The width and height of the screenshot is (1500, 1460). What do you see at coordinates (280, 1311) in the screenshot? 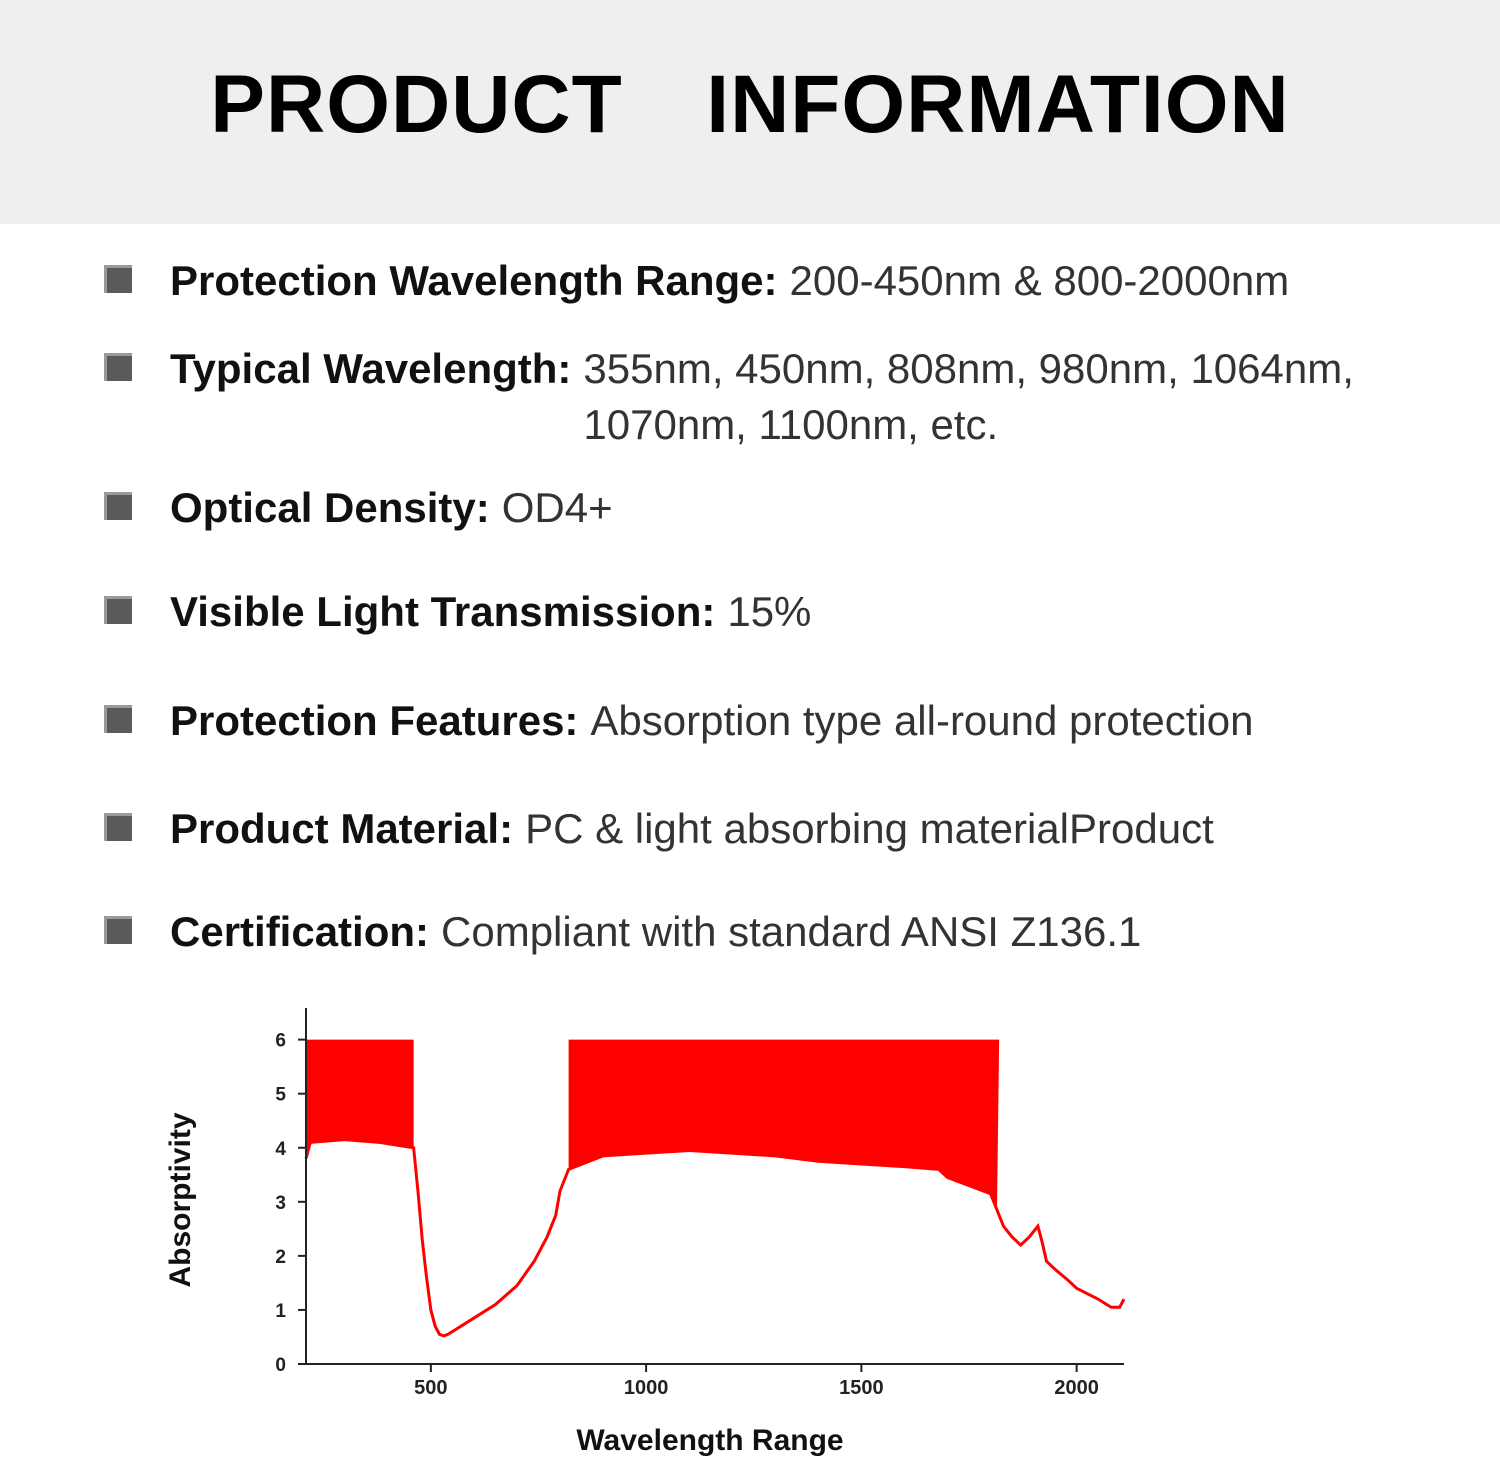
I see `y-tick-label: 1` at bounding box center [280, 1311].